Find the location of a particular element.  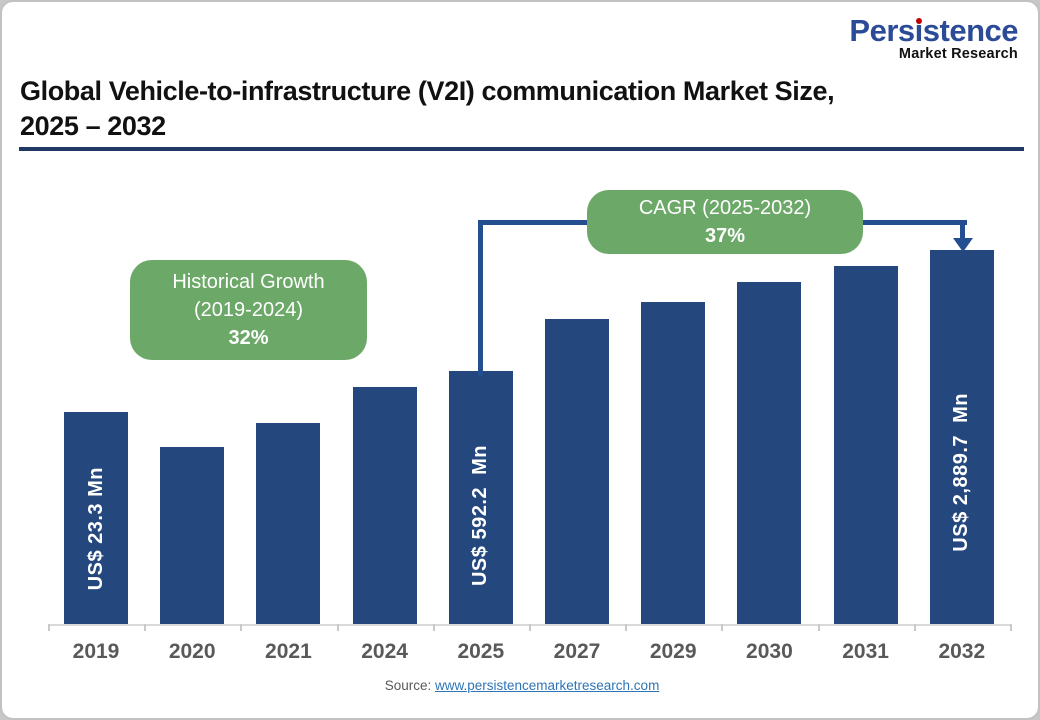

bar-2029 is located at coordinates (673, 463).